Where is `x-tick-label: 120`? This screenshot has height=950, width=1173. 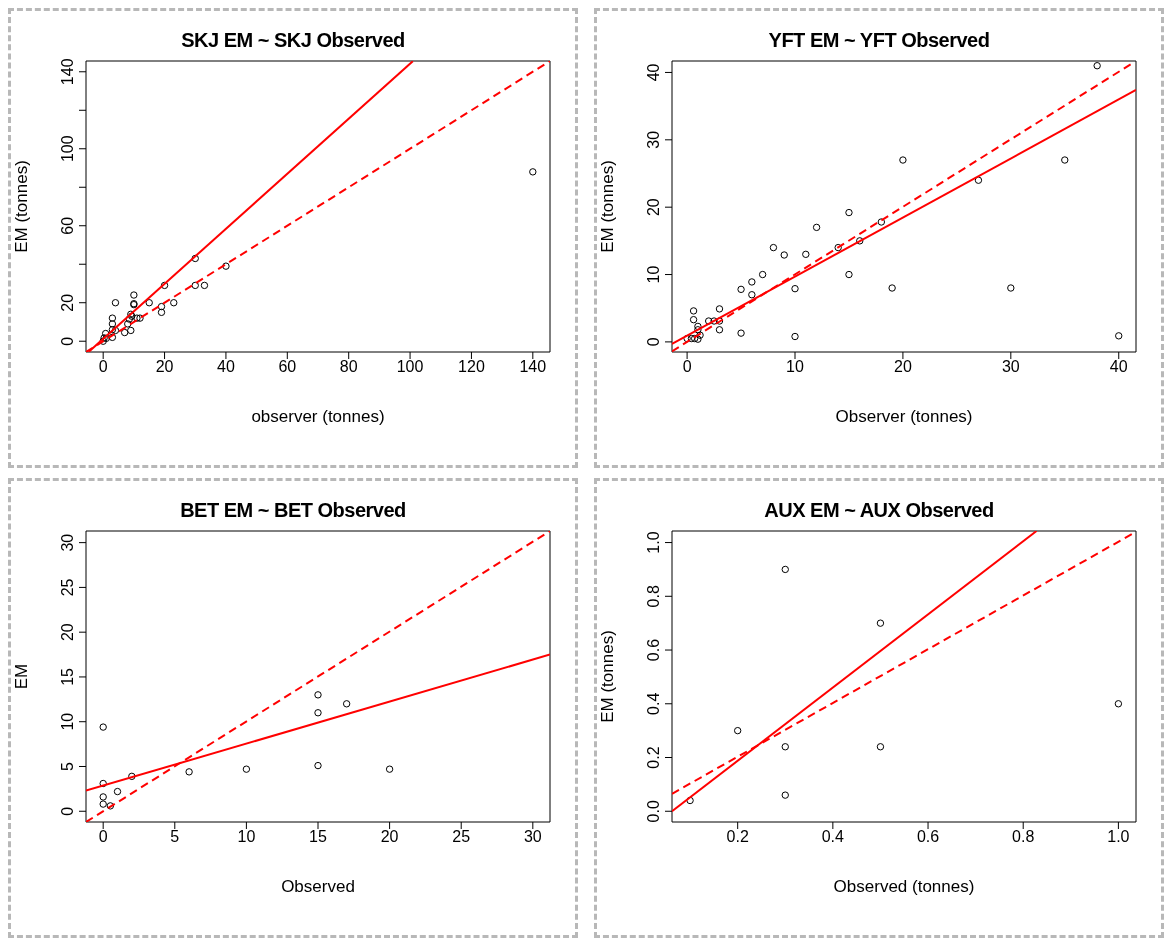 x-tick-label: 120 is located at coordinates (471, 367).